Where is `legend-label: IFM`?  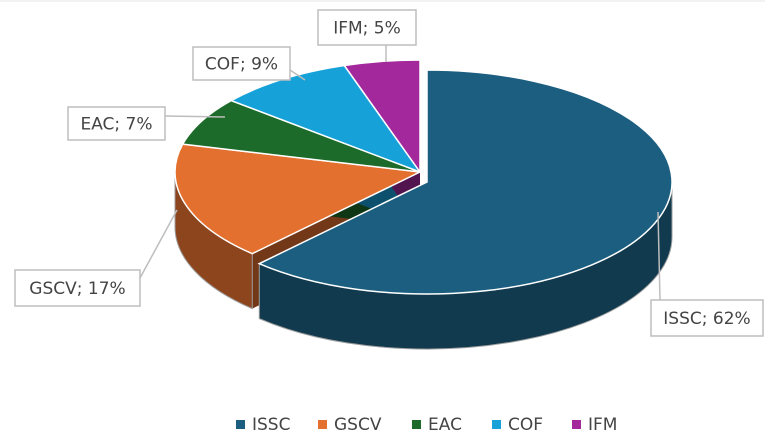
legend-label: IFM is located at coordinates (602, 425).